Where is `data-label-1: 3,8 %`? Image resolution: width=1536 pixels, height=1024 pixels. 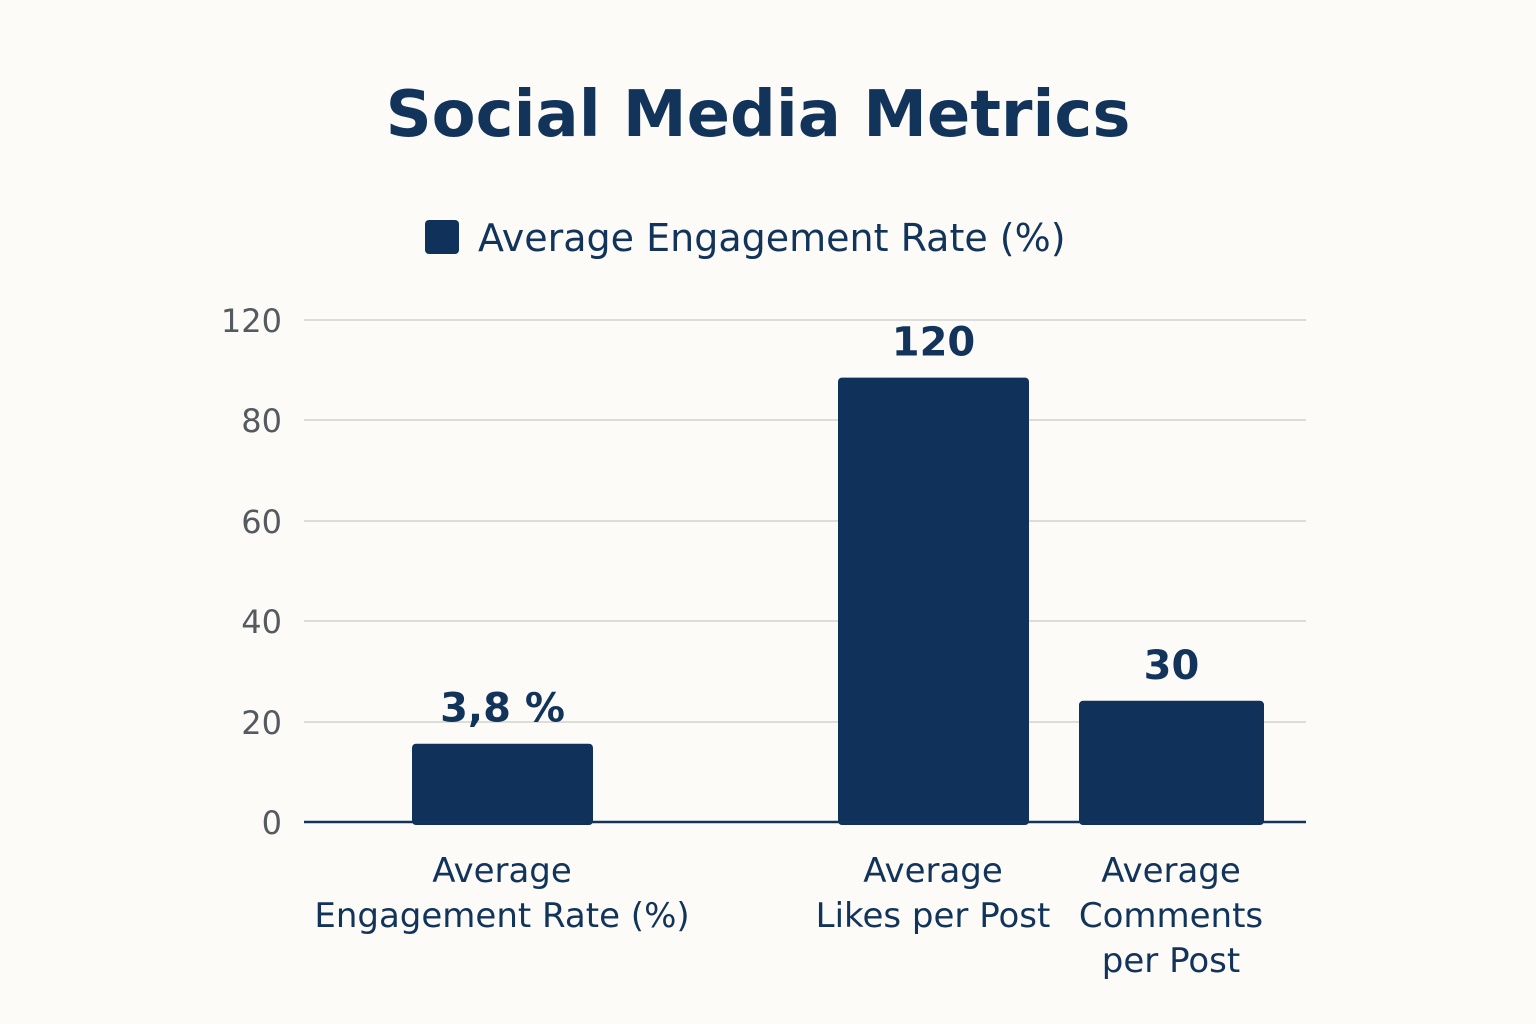
data-label-1: 3,8 % is located at coordinates (502, 709).